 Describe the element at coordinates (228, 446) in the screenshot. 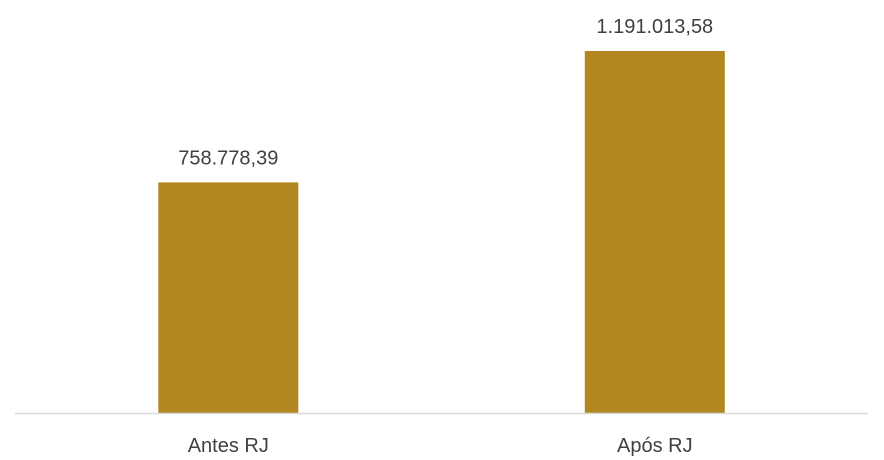

I see `category-label-0: Antes RJ` at that location.